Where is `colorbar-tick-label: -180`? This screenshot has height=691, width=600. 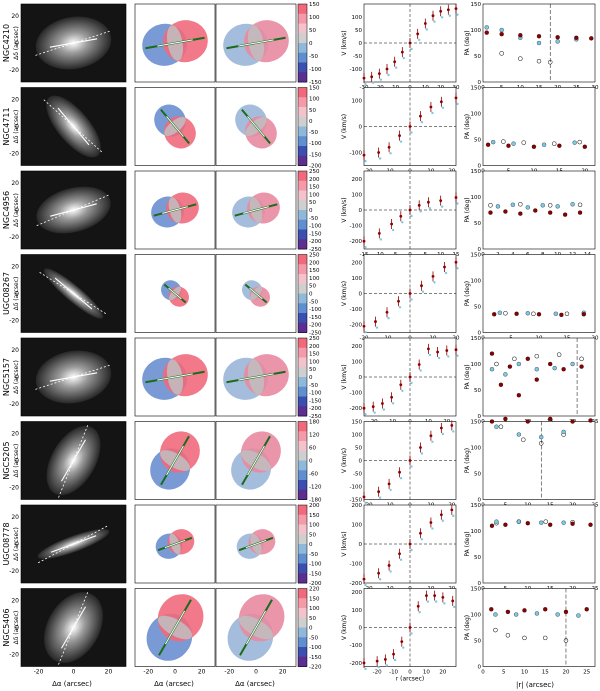
colorbar-tick-label: -180 is located at coordinates (315, 501).